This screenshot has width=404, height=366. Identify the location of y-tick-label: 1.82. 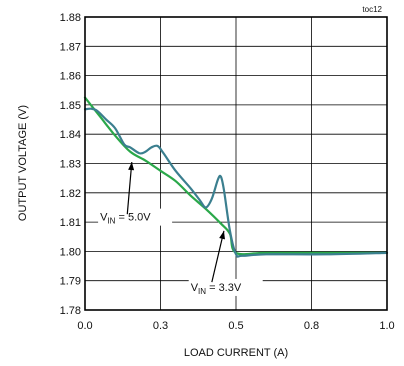
(70, 194).